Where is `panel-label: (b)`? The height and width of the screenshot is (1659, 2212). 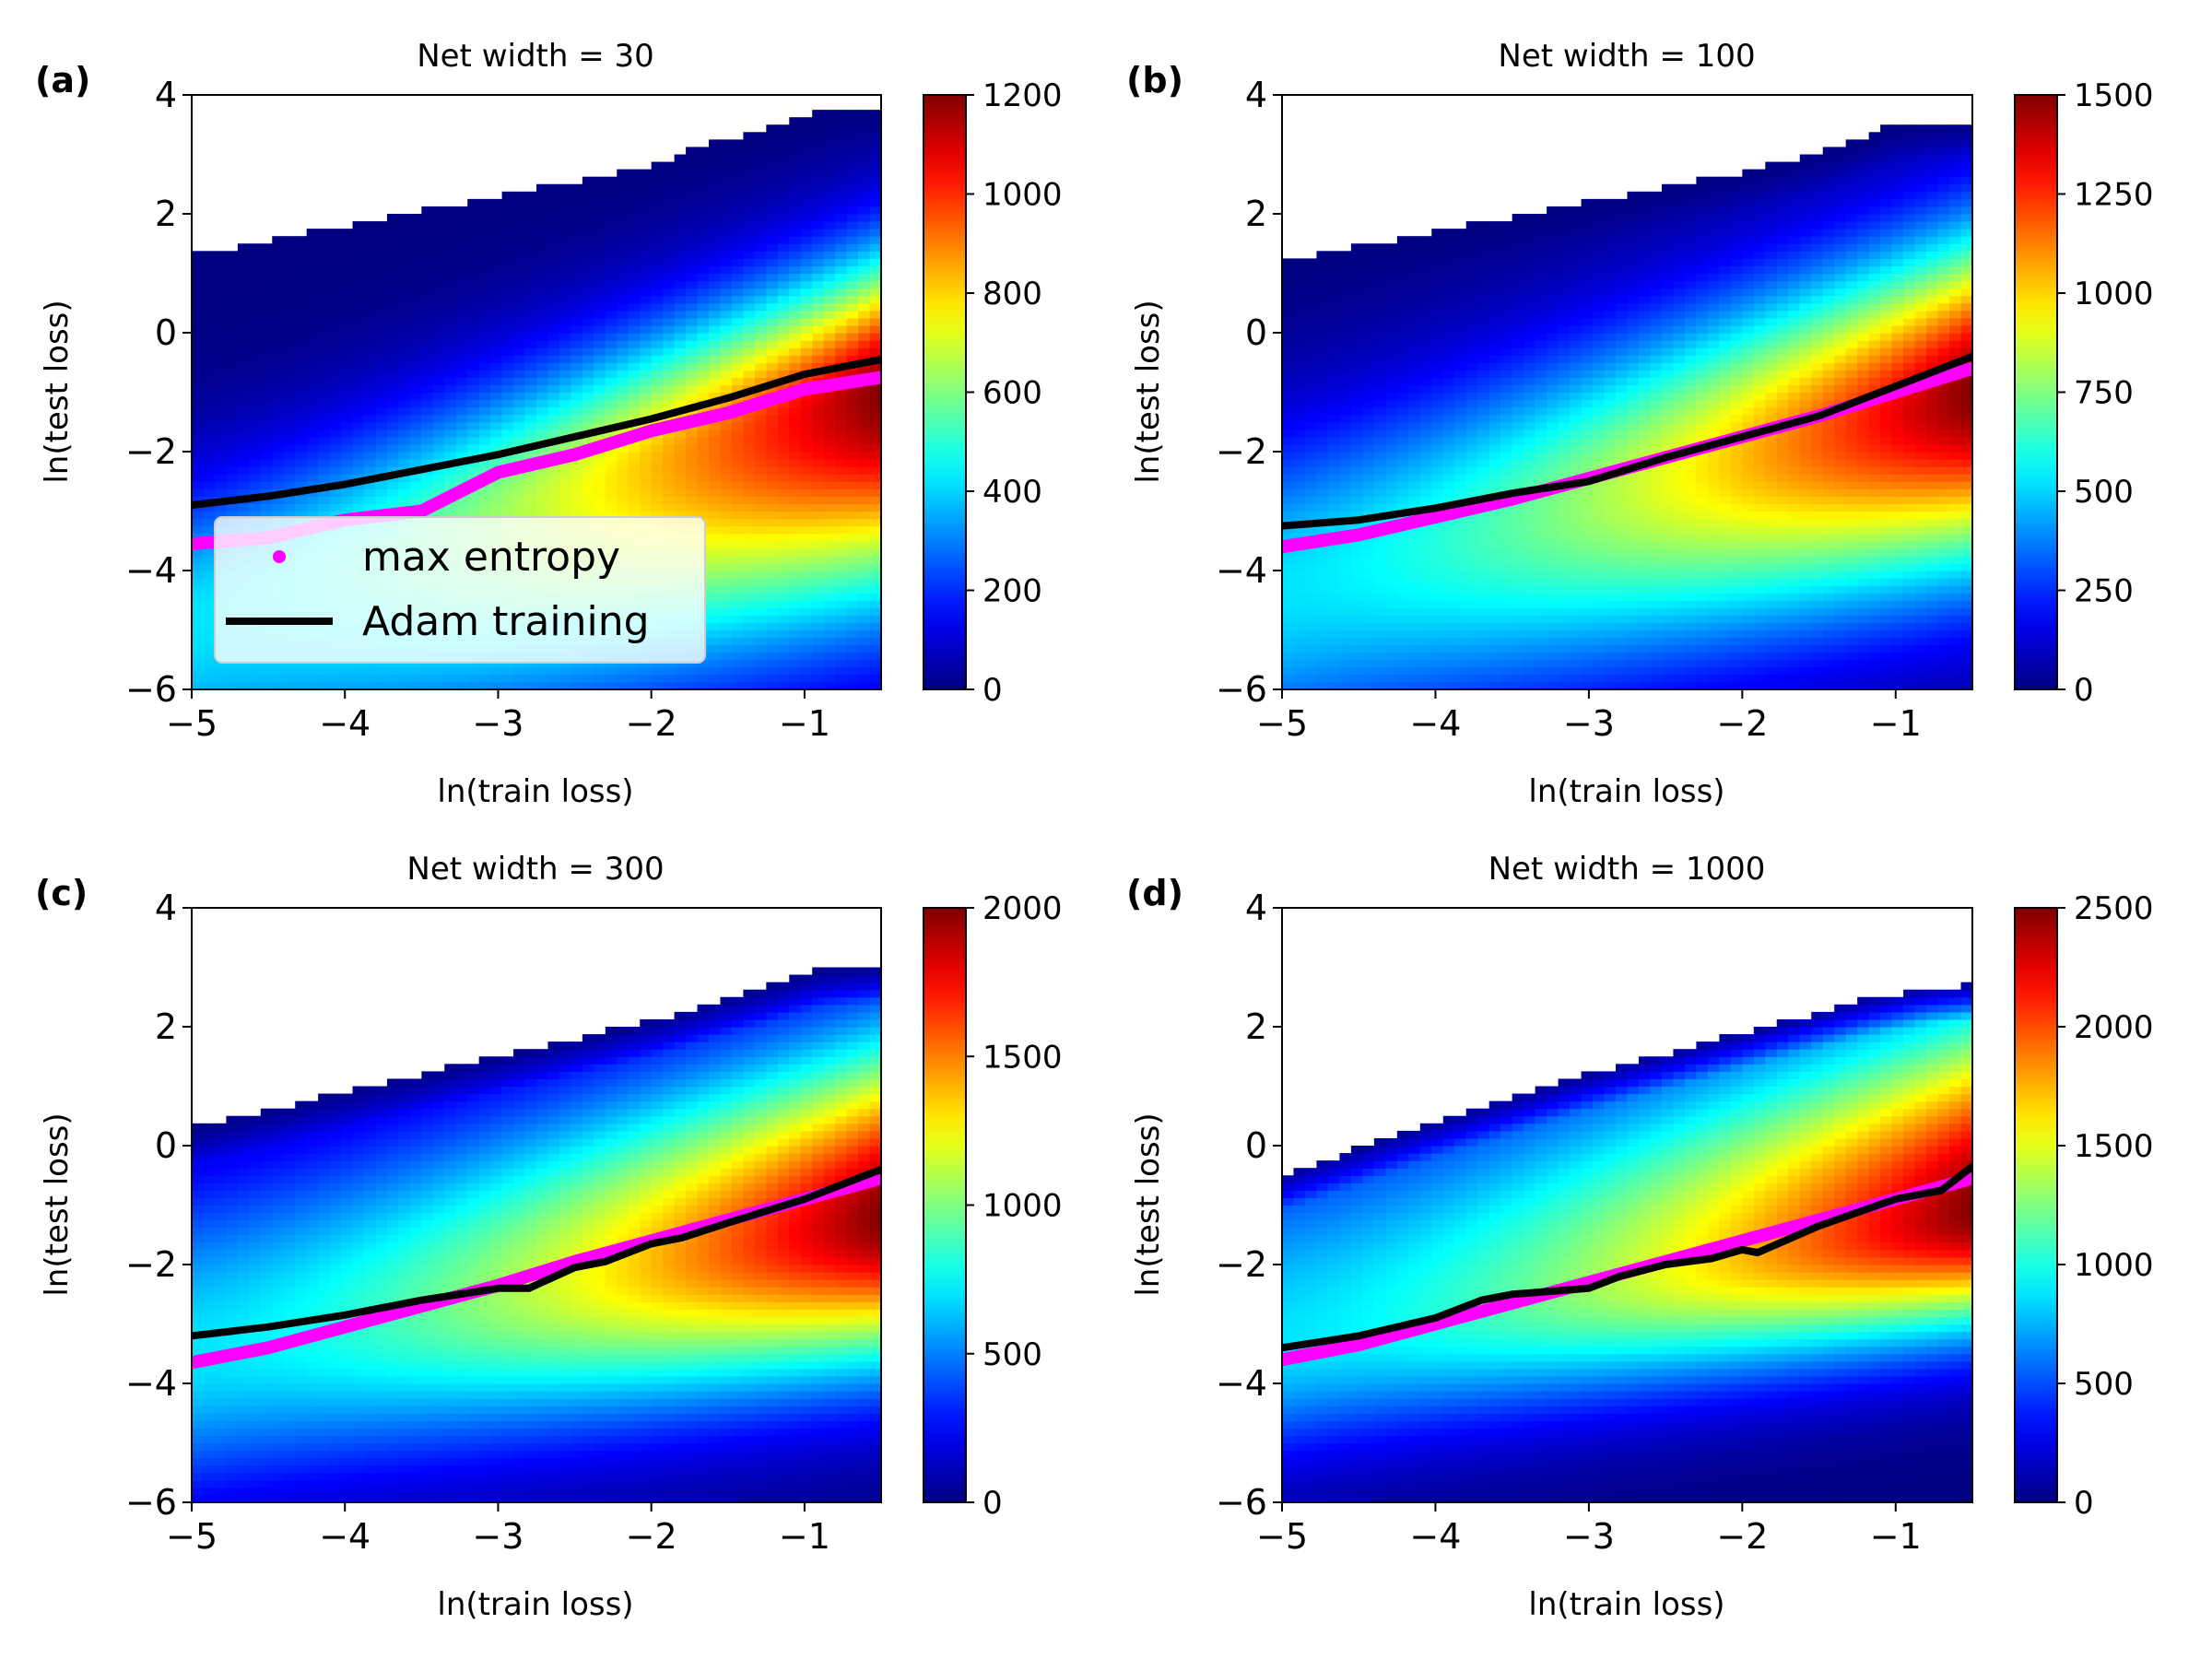 panel-label: (b) is located at coordinates (1154, 80).